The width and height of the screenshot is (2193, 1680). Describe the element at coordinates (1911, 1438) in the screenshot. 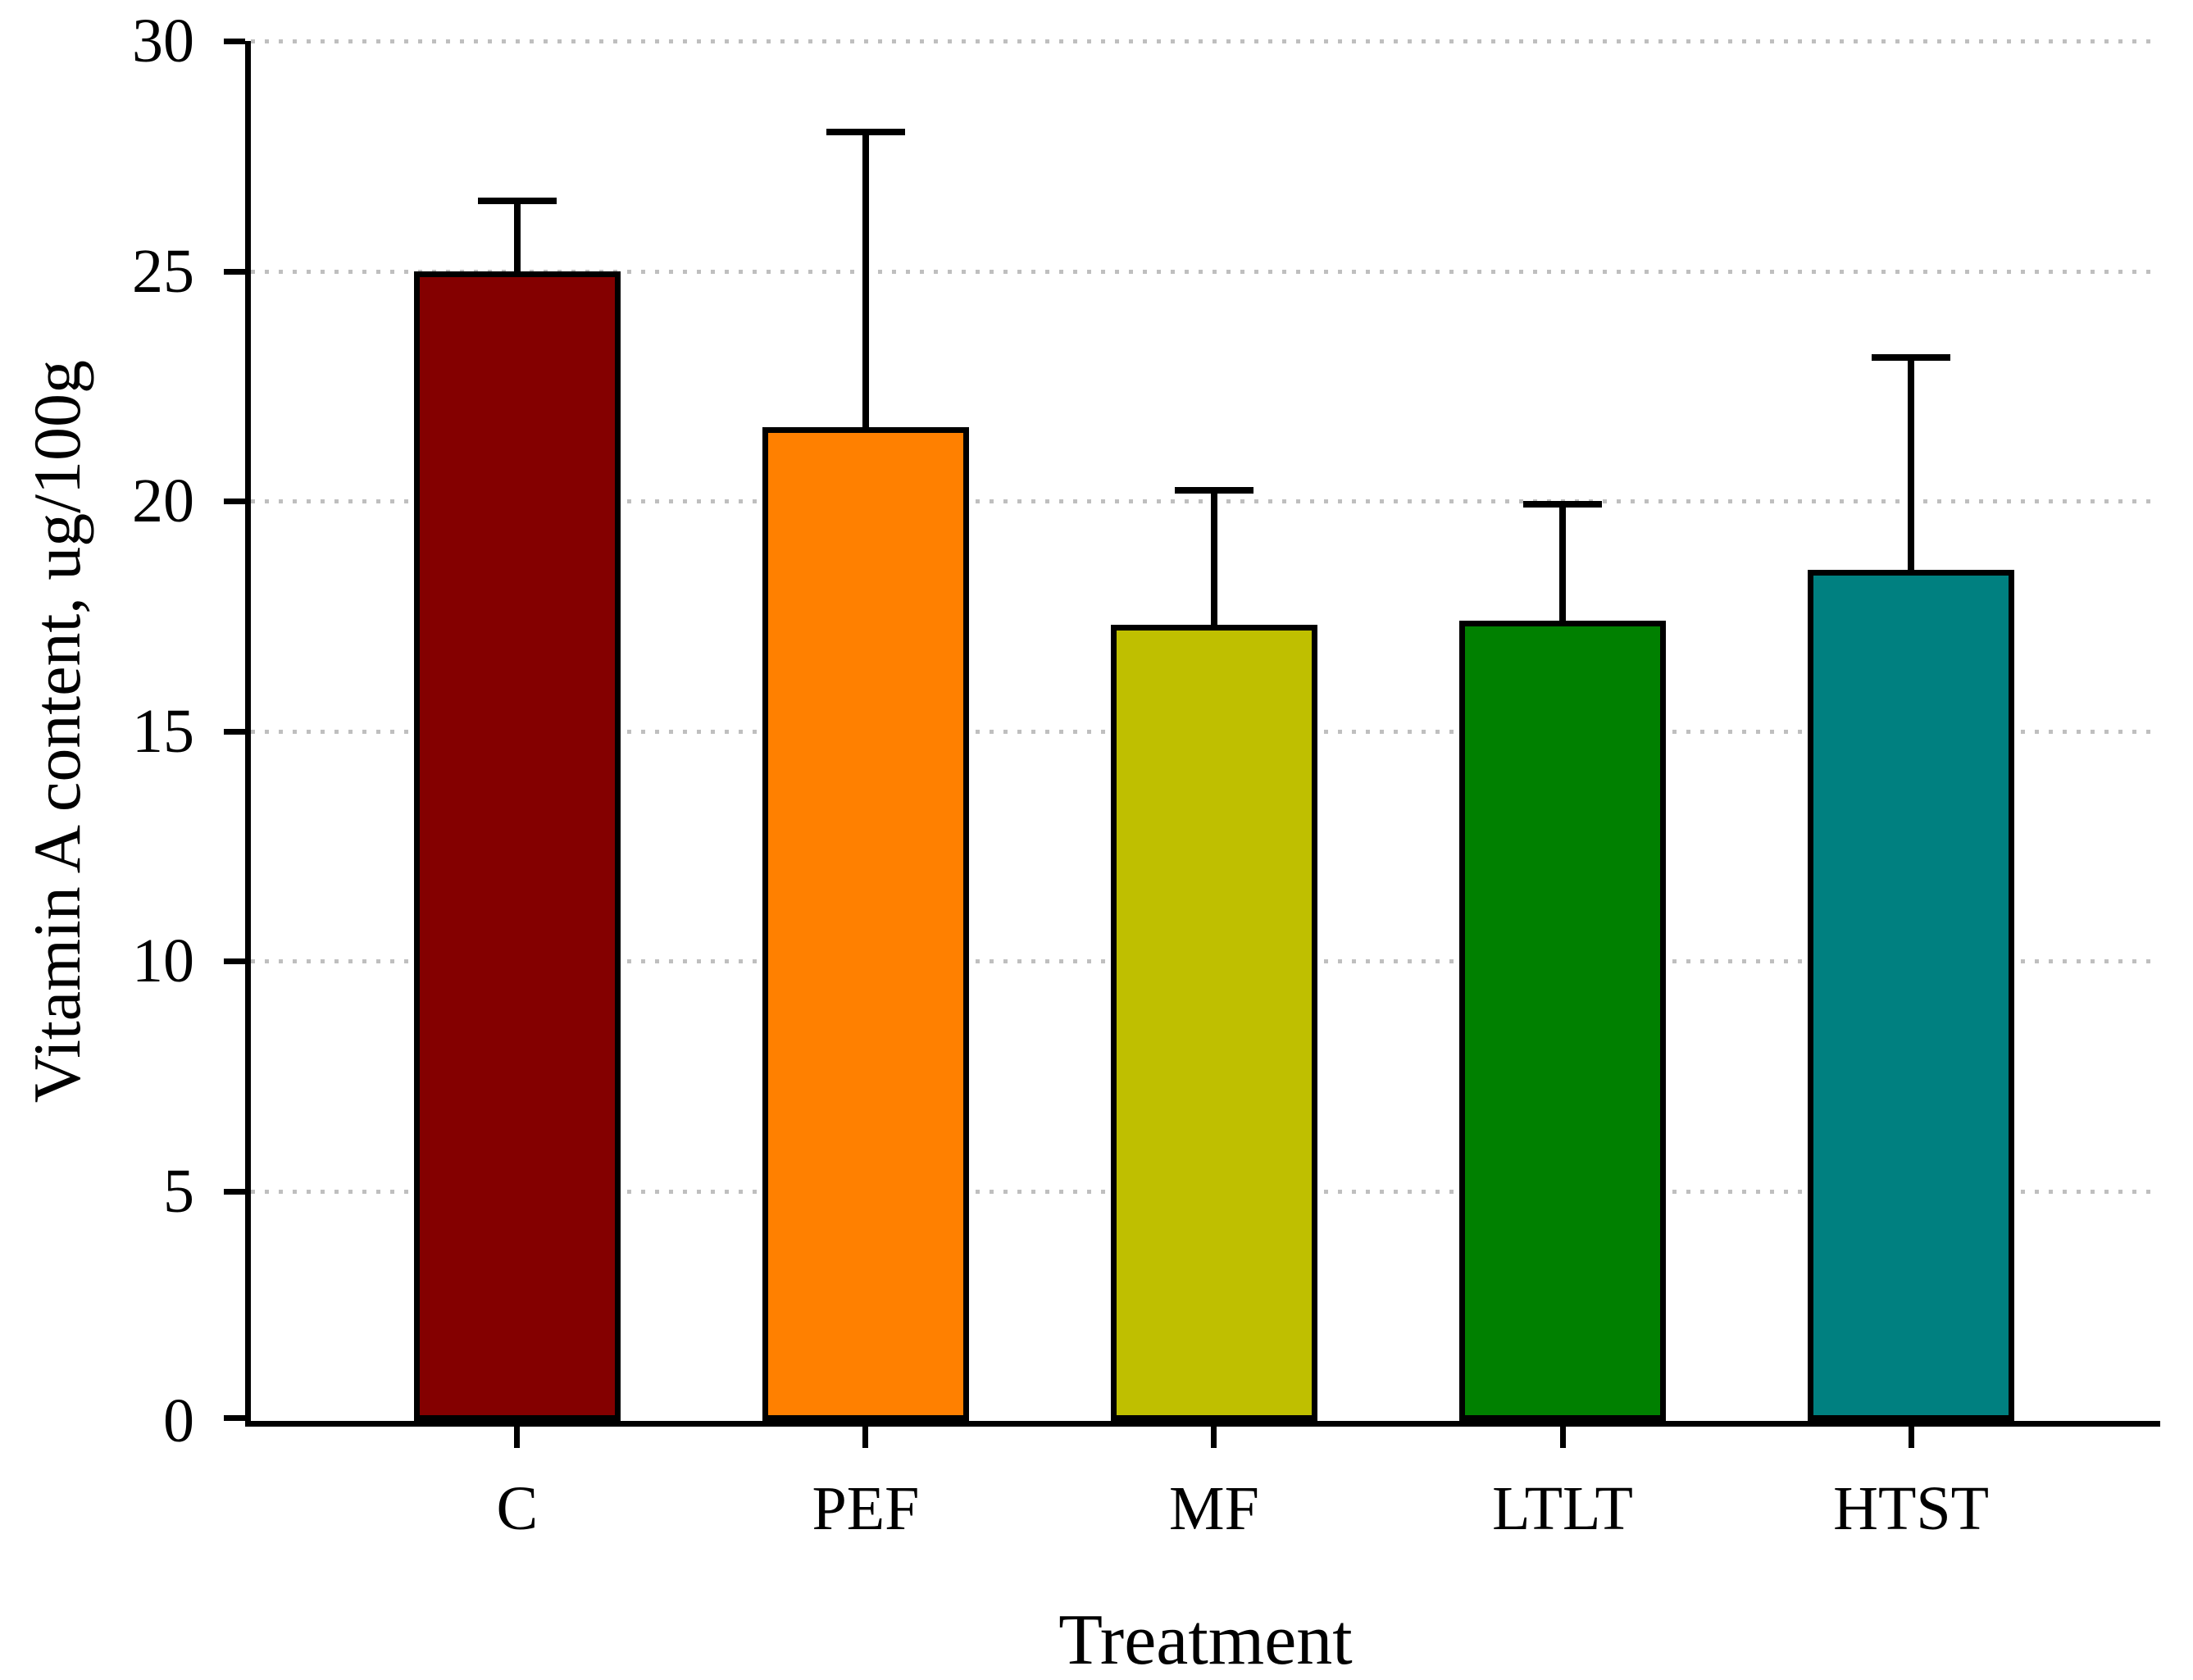

I see `x-axis-tick-htst` at that location.